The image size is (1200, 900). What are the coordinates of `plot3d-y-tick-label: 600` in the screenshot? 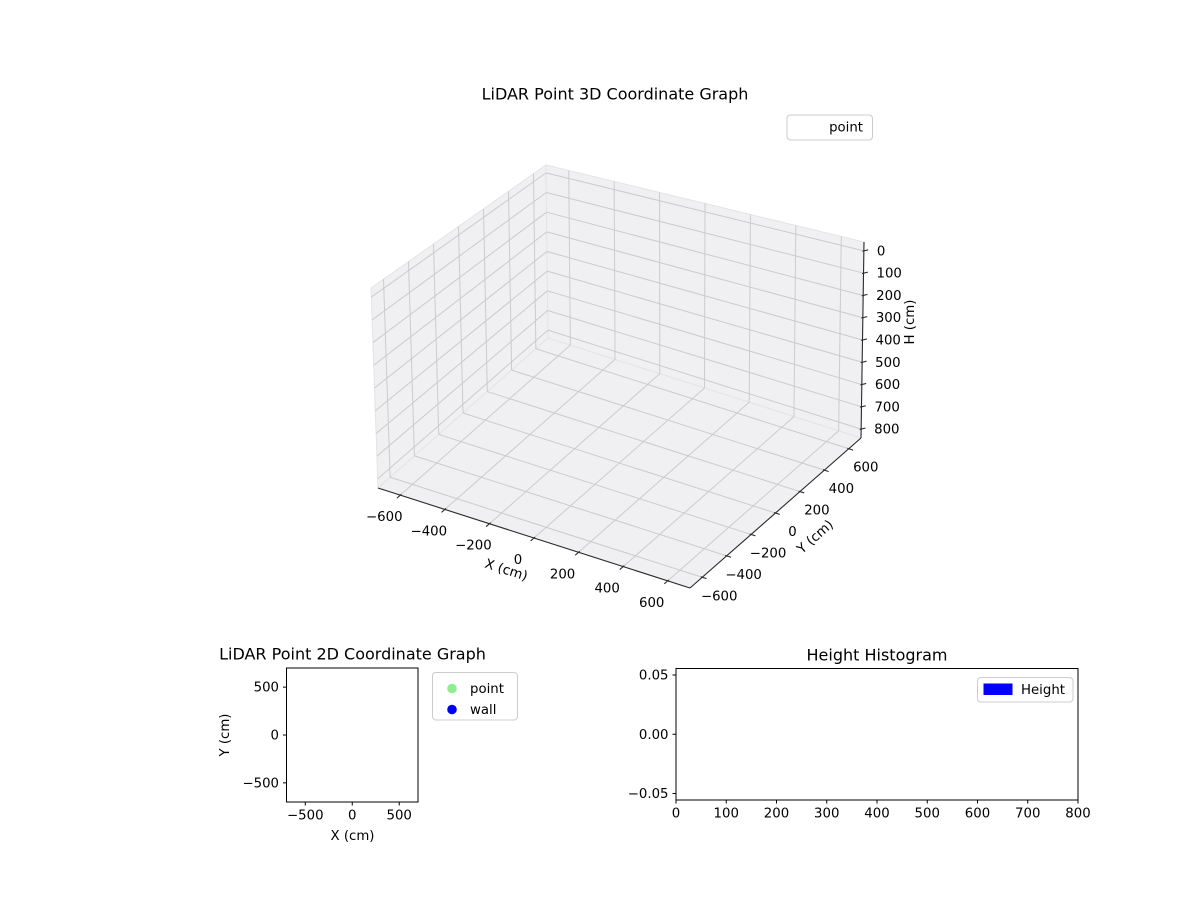 It's located at (865, 468).